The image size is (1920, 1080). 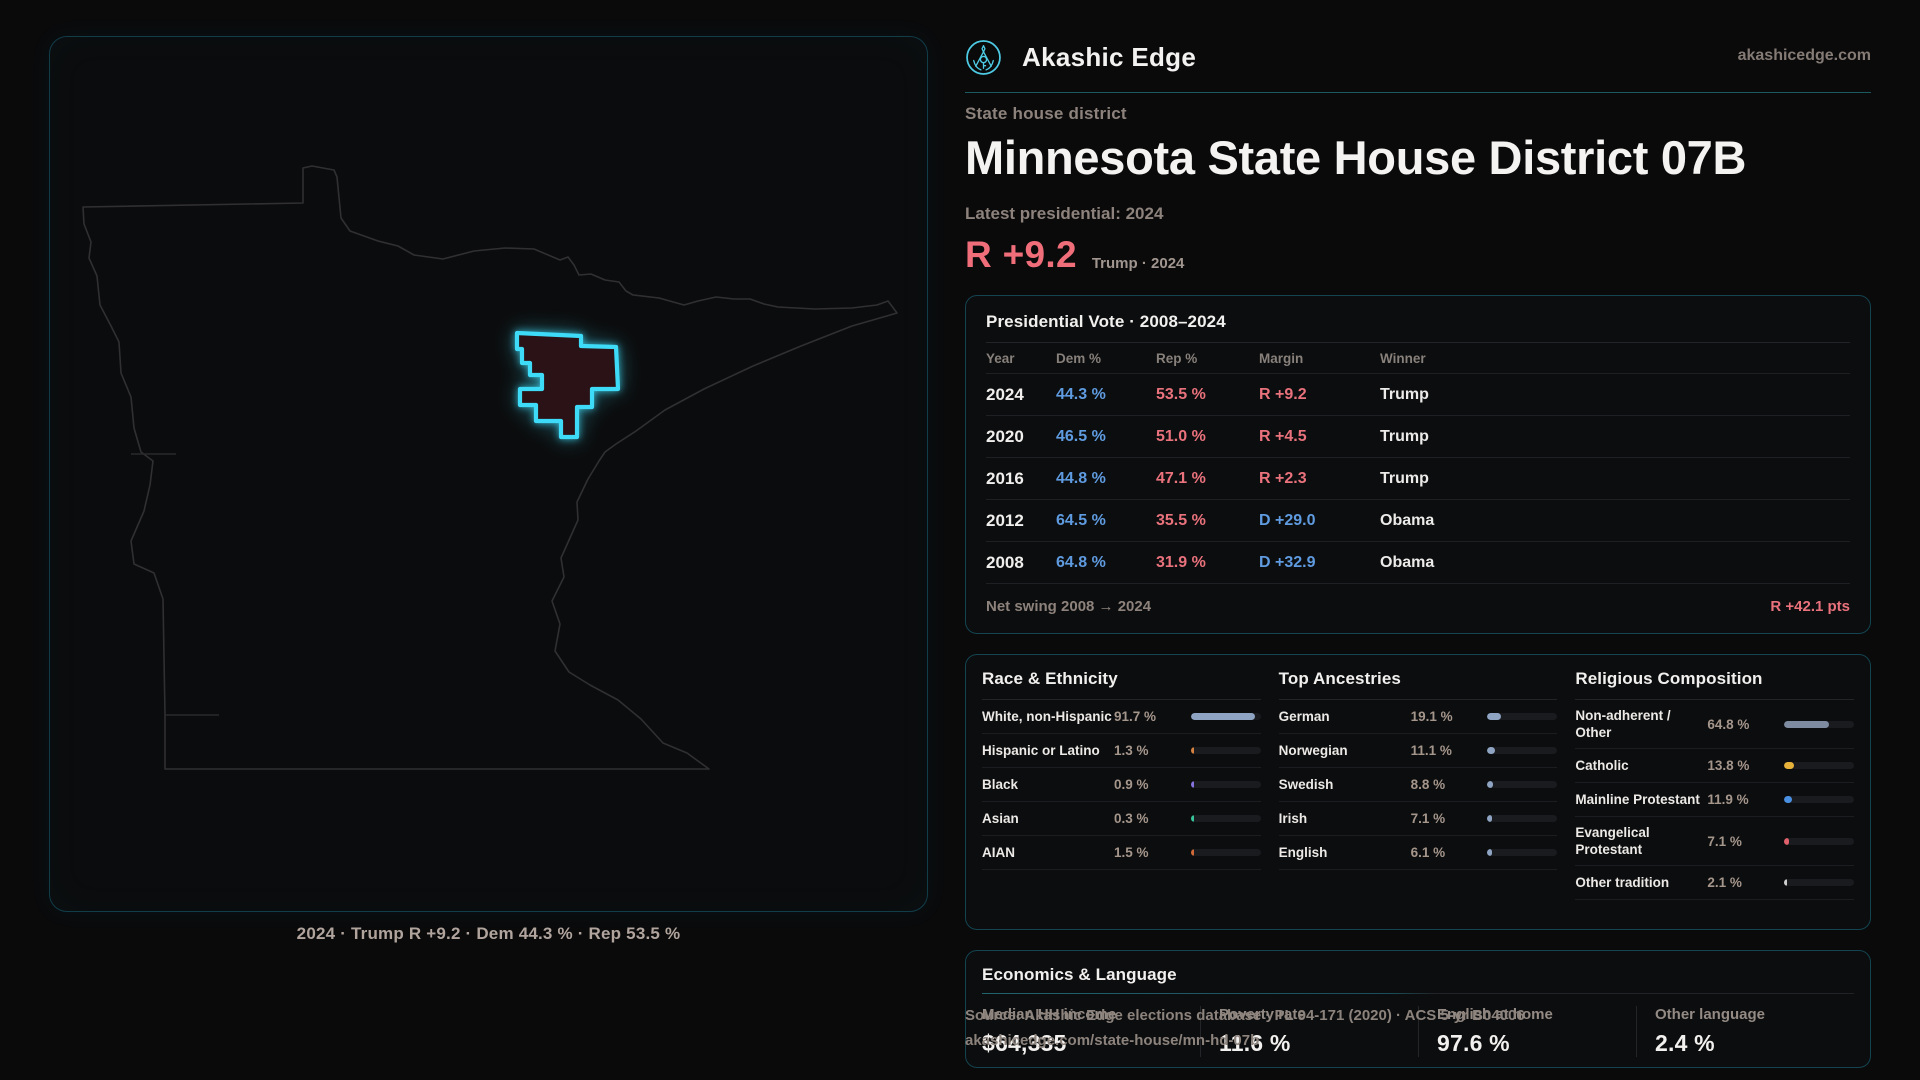 I want to click on stat-poverty-rate: Poverty rate 11.6 %, so click(x=1309, y=1031).